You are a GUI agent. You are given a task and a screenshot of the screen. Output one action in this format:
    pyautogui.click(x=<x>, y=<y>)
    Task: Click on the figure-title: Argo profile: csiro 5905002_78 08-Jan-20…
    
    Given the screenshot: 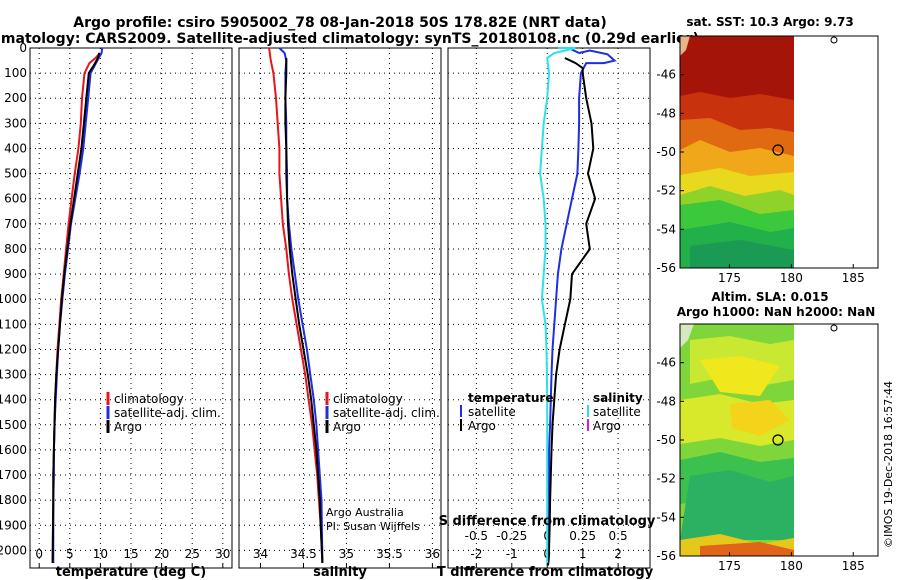 What is the action you would take?
    pyautogui.click(x=339, y=23)
    